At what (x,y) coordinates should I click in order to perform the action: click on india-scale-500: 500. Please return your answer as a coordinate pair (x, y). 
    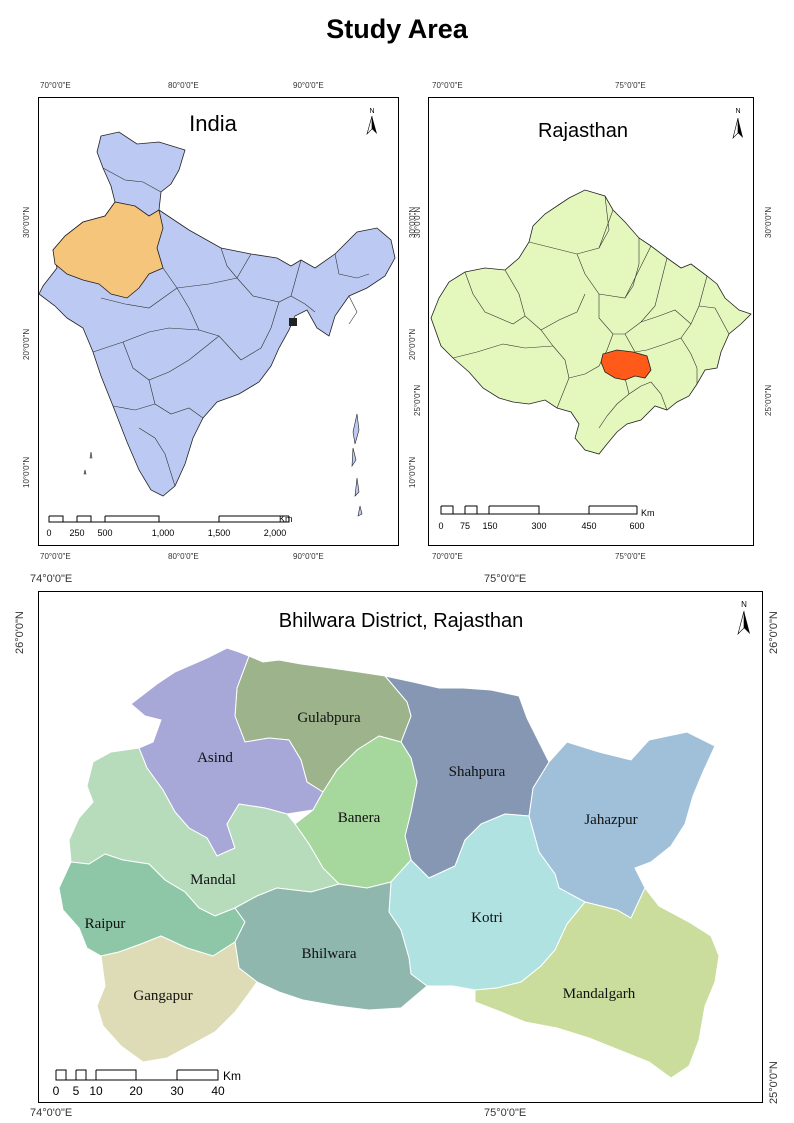
    Looking at the image, I should click on (104, 533).